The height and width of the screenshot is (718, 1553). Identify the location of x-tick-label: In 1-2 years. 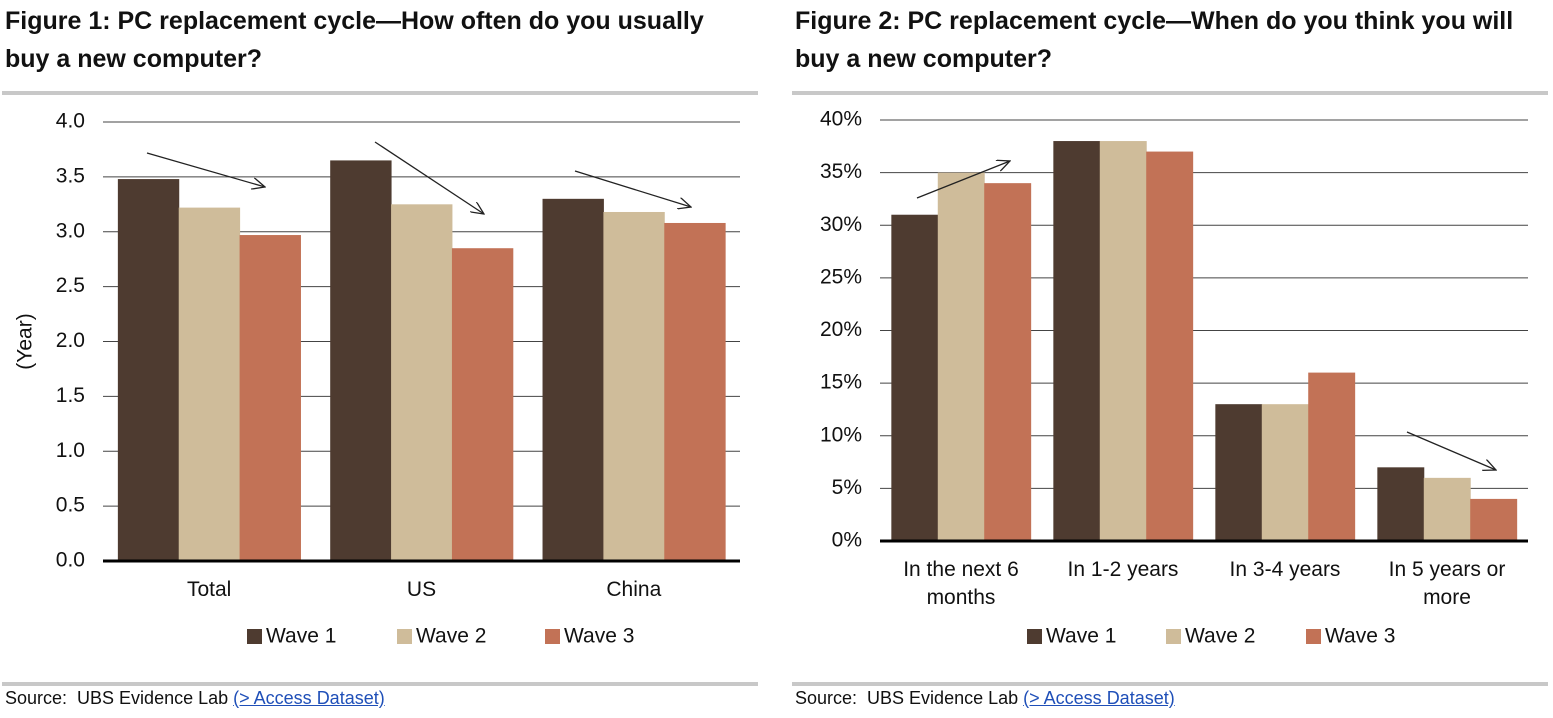
(1123, 570).